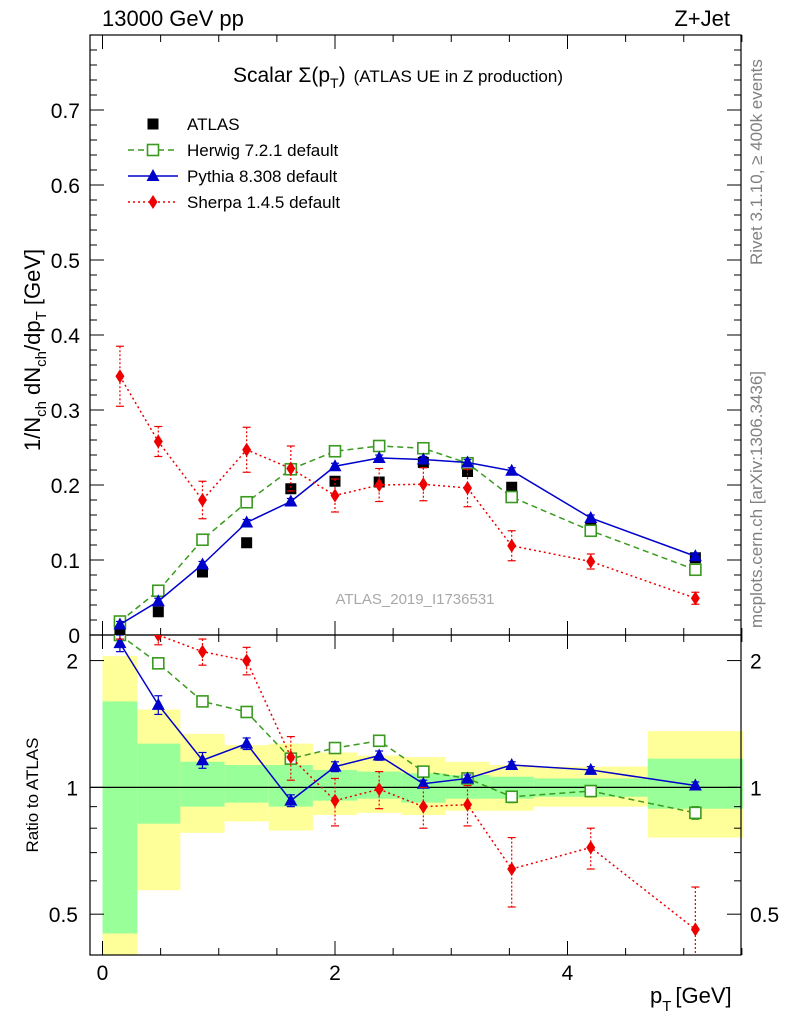 The height and width of the screenshot is (1024, 786). What do you see at coordinates (756, 499) in the screenshot?
I see `mcplots-label: mcplots.cern.ch [arXiv:1306.3436]` at bounding box center [756, 499].